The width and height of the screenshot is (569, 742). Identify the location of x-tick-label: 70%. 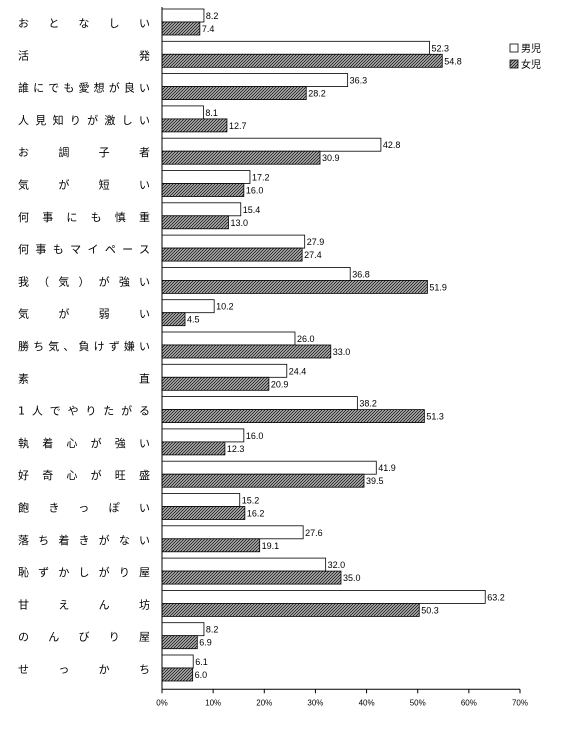
(520, 702).